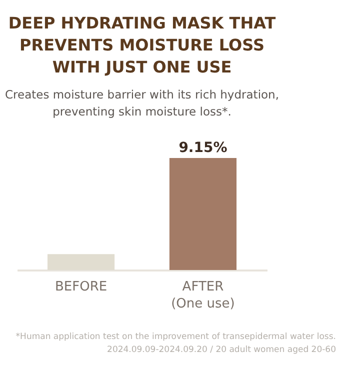  I want to click on chart-title: DEEP HYDRATING MASK THAT PREVENTS MOISTURE LOSS WITH JUST ONE USE, so click(142, 45).